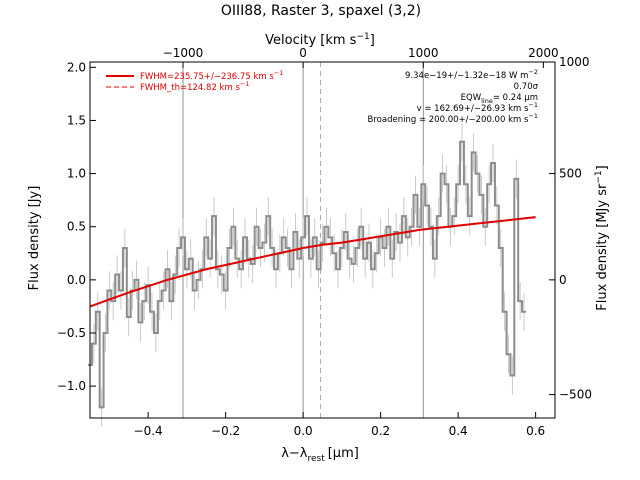 Image resolution: width=640 pixels, height=480 pixels. What do you see at coordinates (71, 333) in the screenshot?
I see `y-tick-label: −0.5` at bounding box center [71, 333].